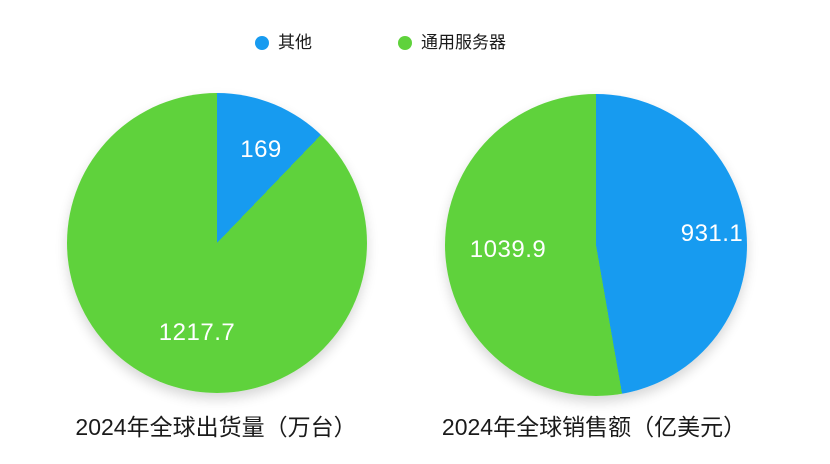  Describe the element at coordinates (463, 42) in the screenshot. I see `legend-label-general-server: 通用服务器` at that location.